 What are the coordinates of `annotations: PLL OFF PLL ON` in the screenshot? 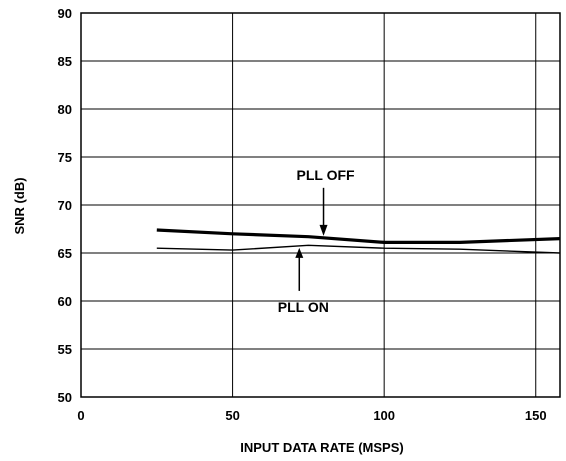 It's located at (316, 241).